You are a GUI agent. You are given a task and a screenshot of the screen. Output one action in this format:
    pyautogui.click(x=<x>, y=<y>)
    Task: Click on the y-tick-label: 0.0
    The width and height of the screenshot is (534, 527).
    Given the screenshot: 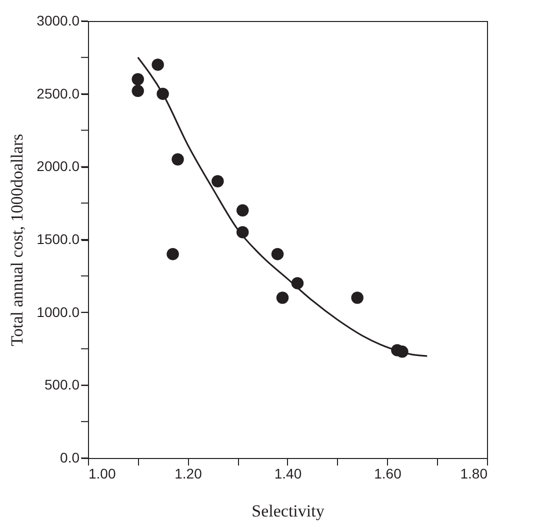 What is the action you would take?
    pyautogui.click(x=70, y=458)
    